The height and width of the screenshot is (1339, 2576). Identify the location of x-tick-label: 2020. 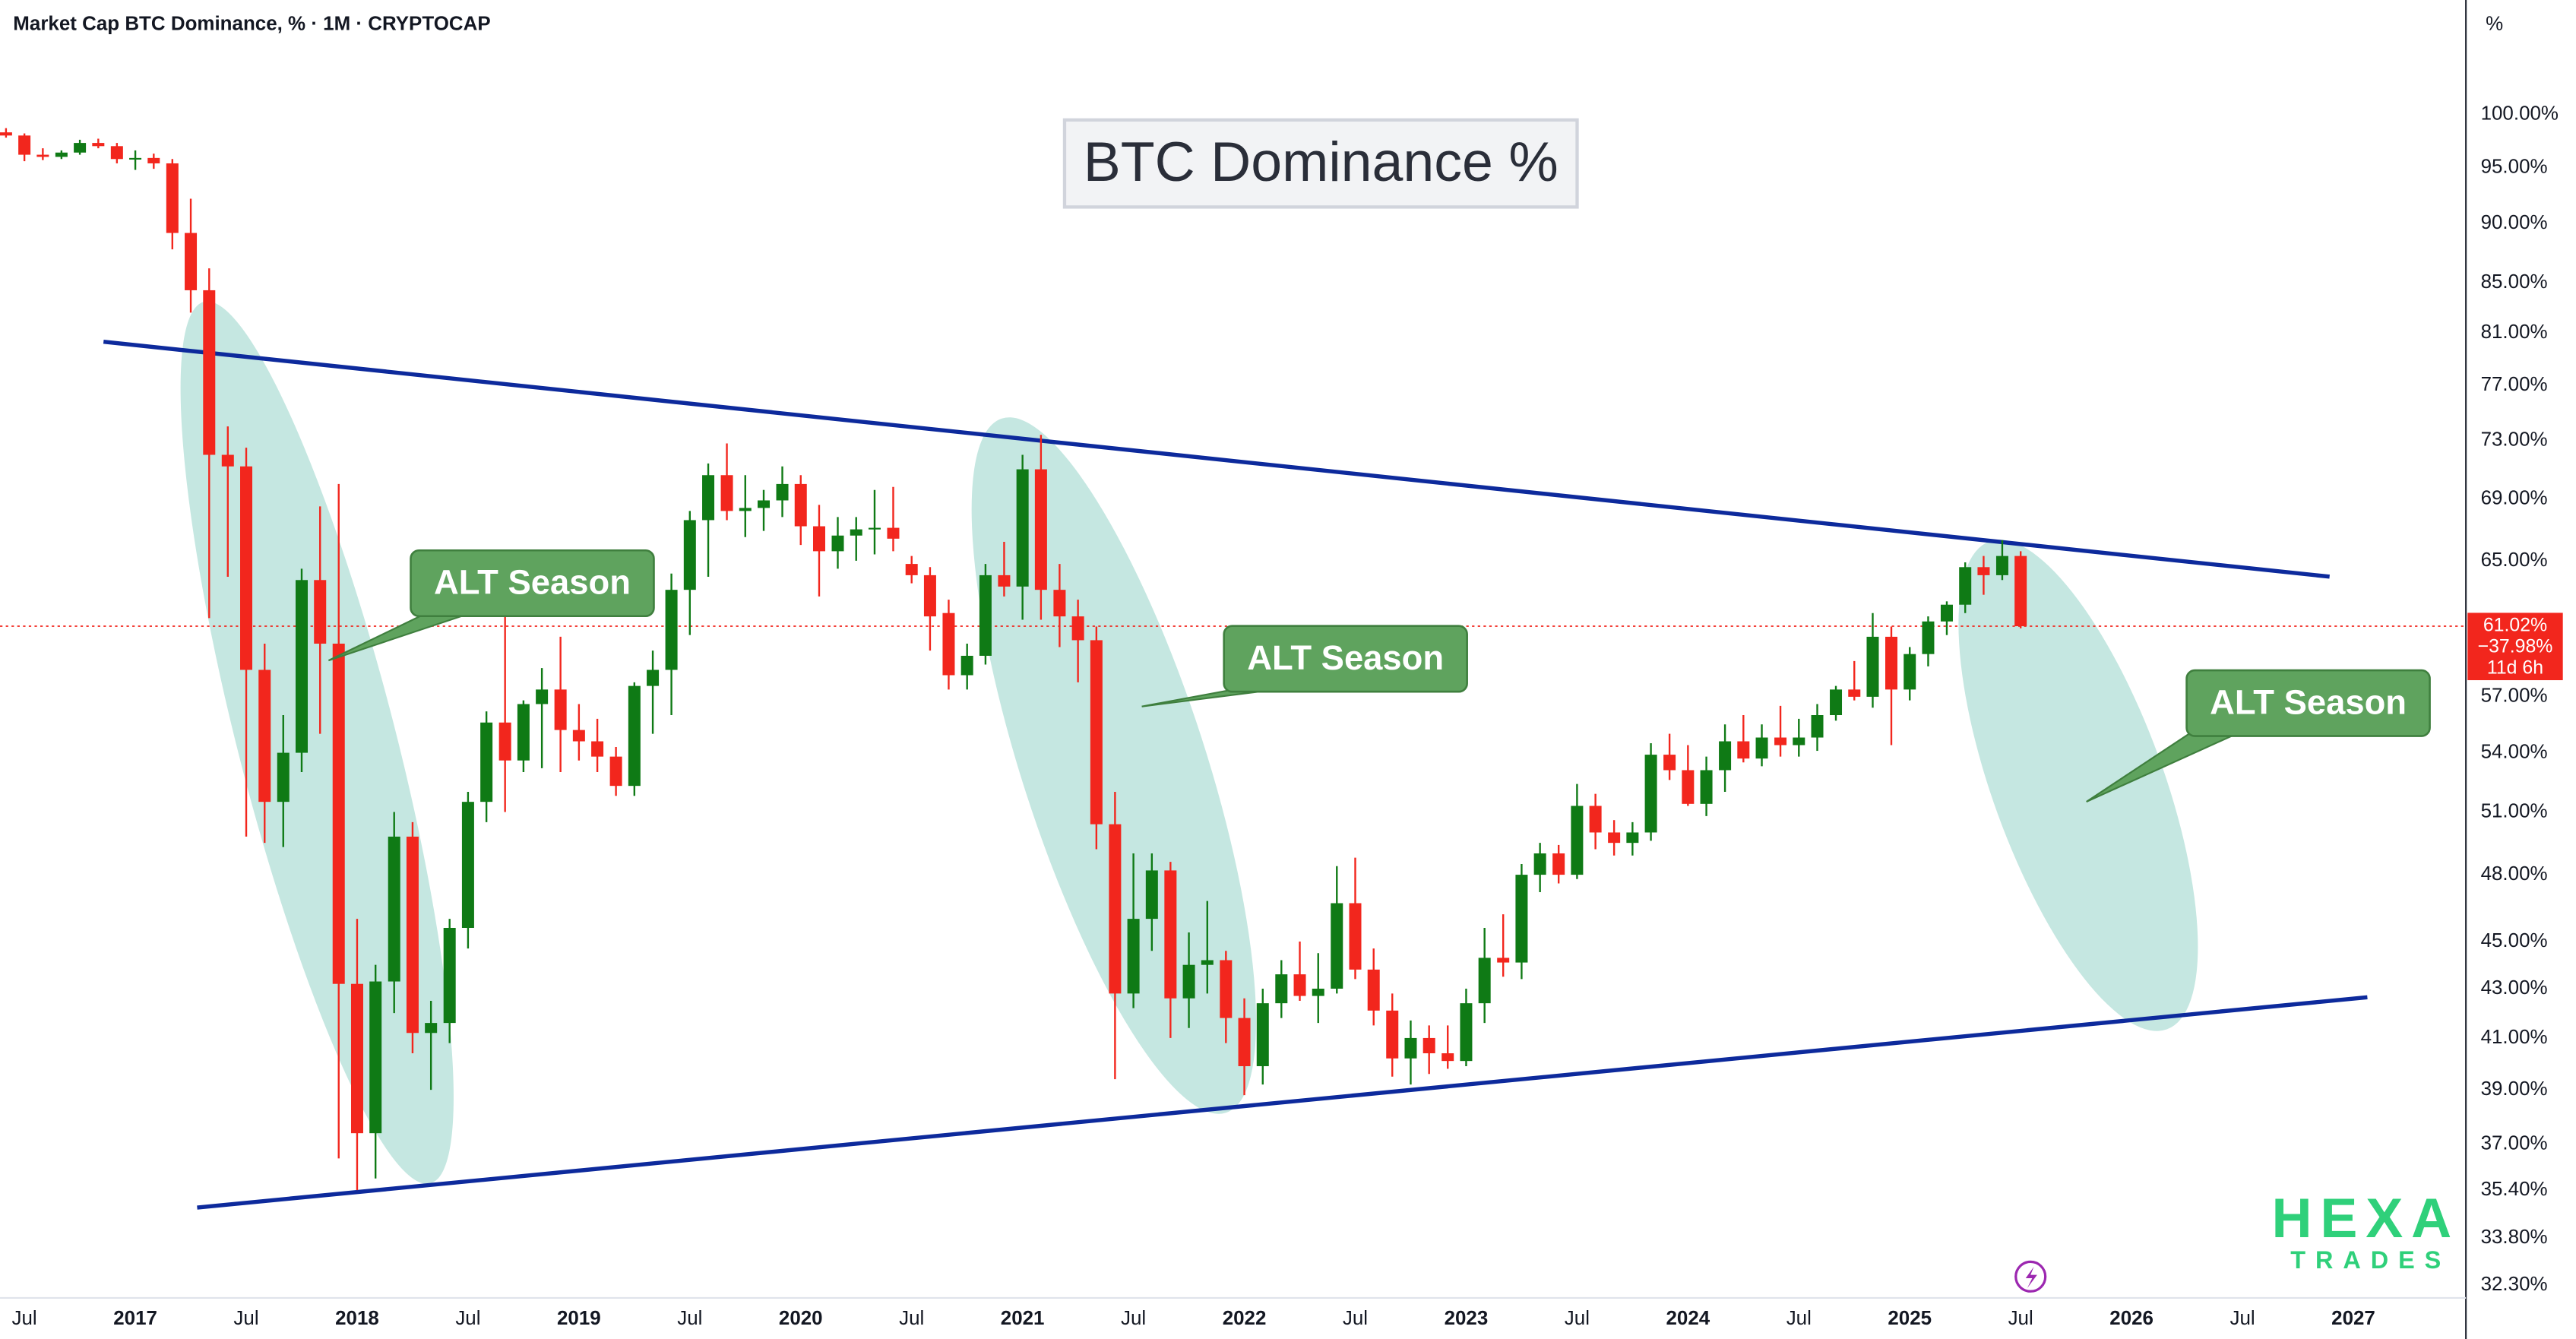
(801, 1318).